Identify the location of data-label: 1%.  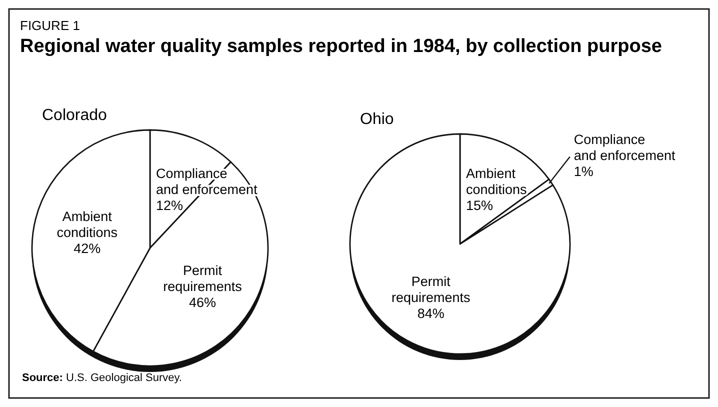
(584, 171).